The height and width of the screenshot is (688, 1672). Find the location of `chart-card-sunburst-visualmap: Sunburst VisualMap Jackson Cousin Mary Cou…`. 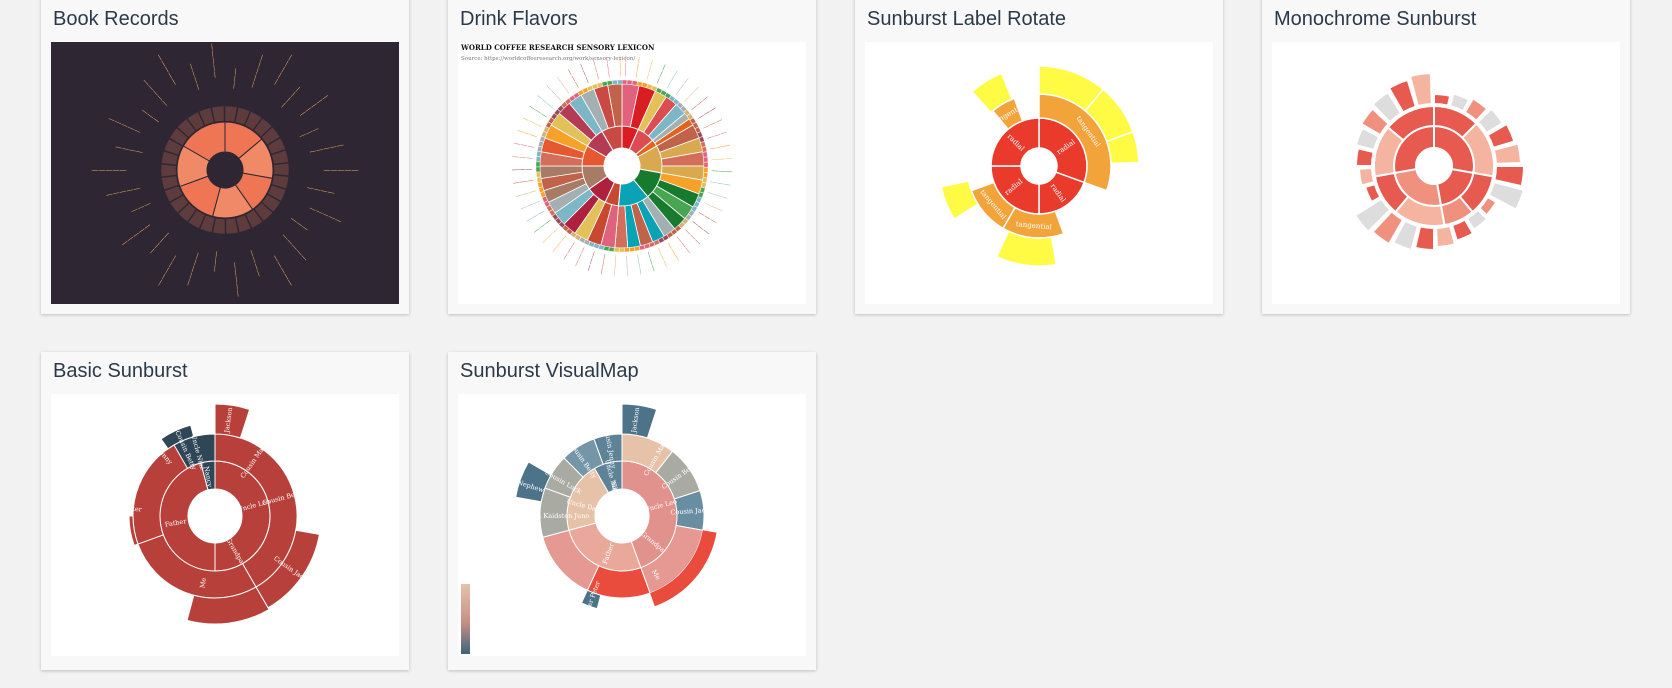

chart-card-sunburst-visualmap: Sunburst VisualMap Jackson Cousin Mary Cou… is located at coordinates (632, 511).